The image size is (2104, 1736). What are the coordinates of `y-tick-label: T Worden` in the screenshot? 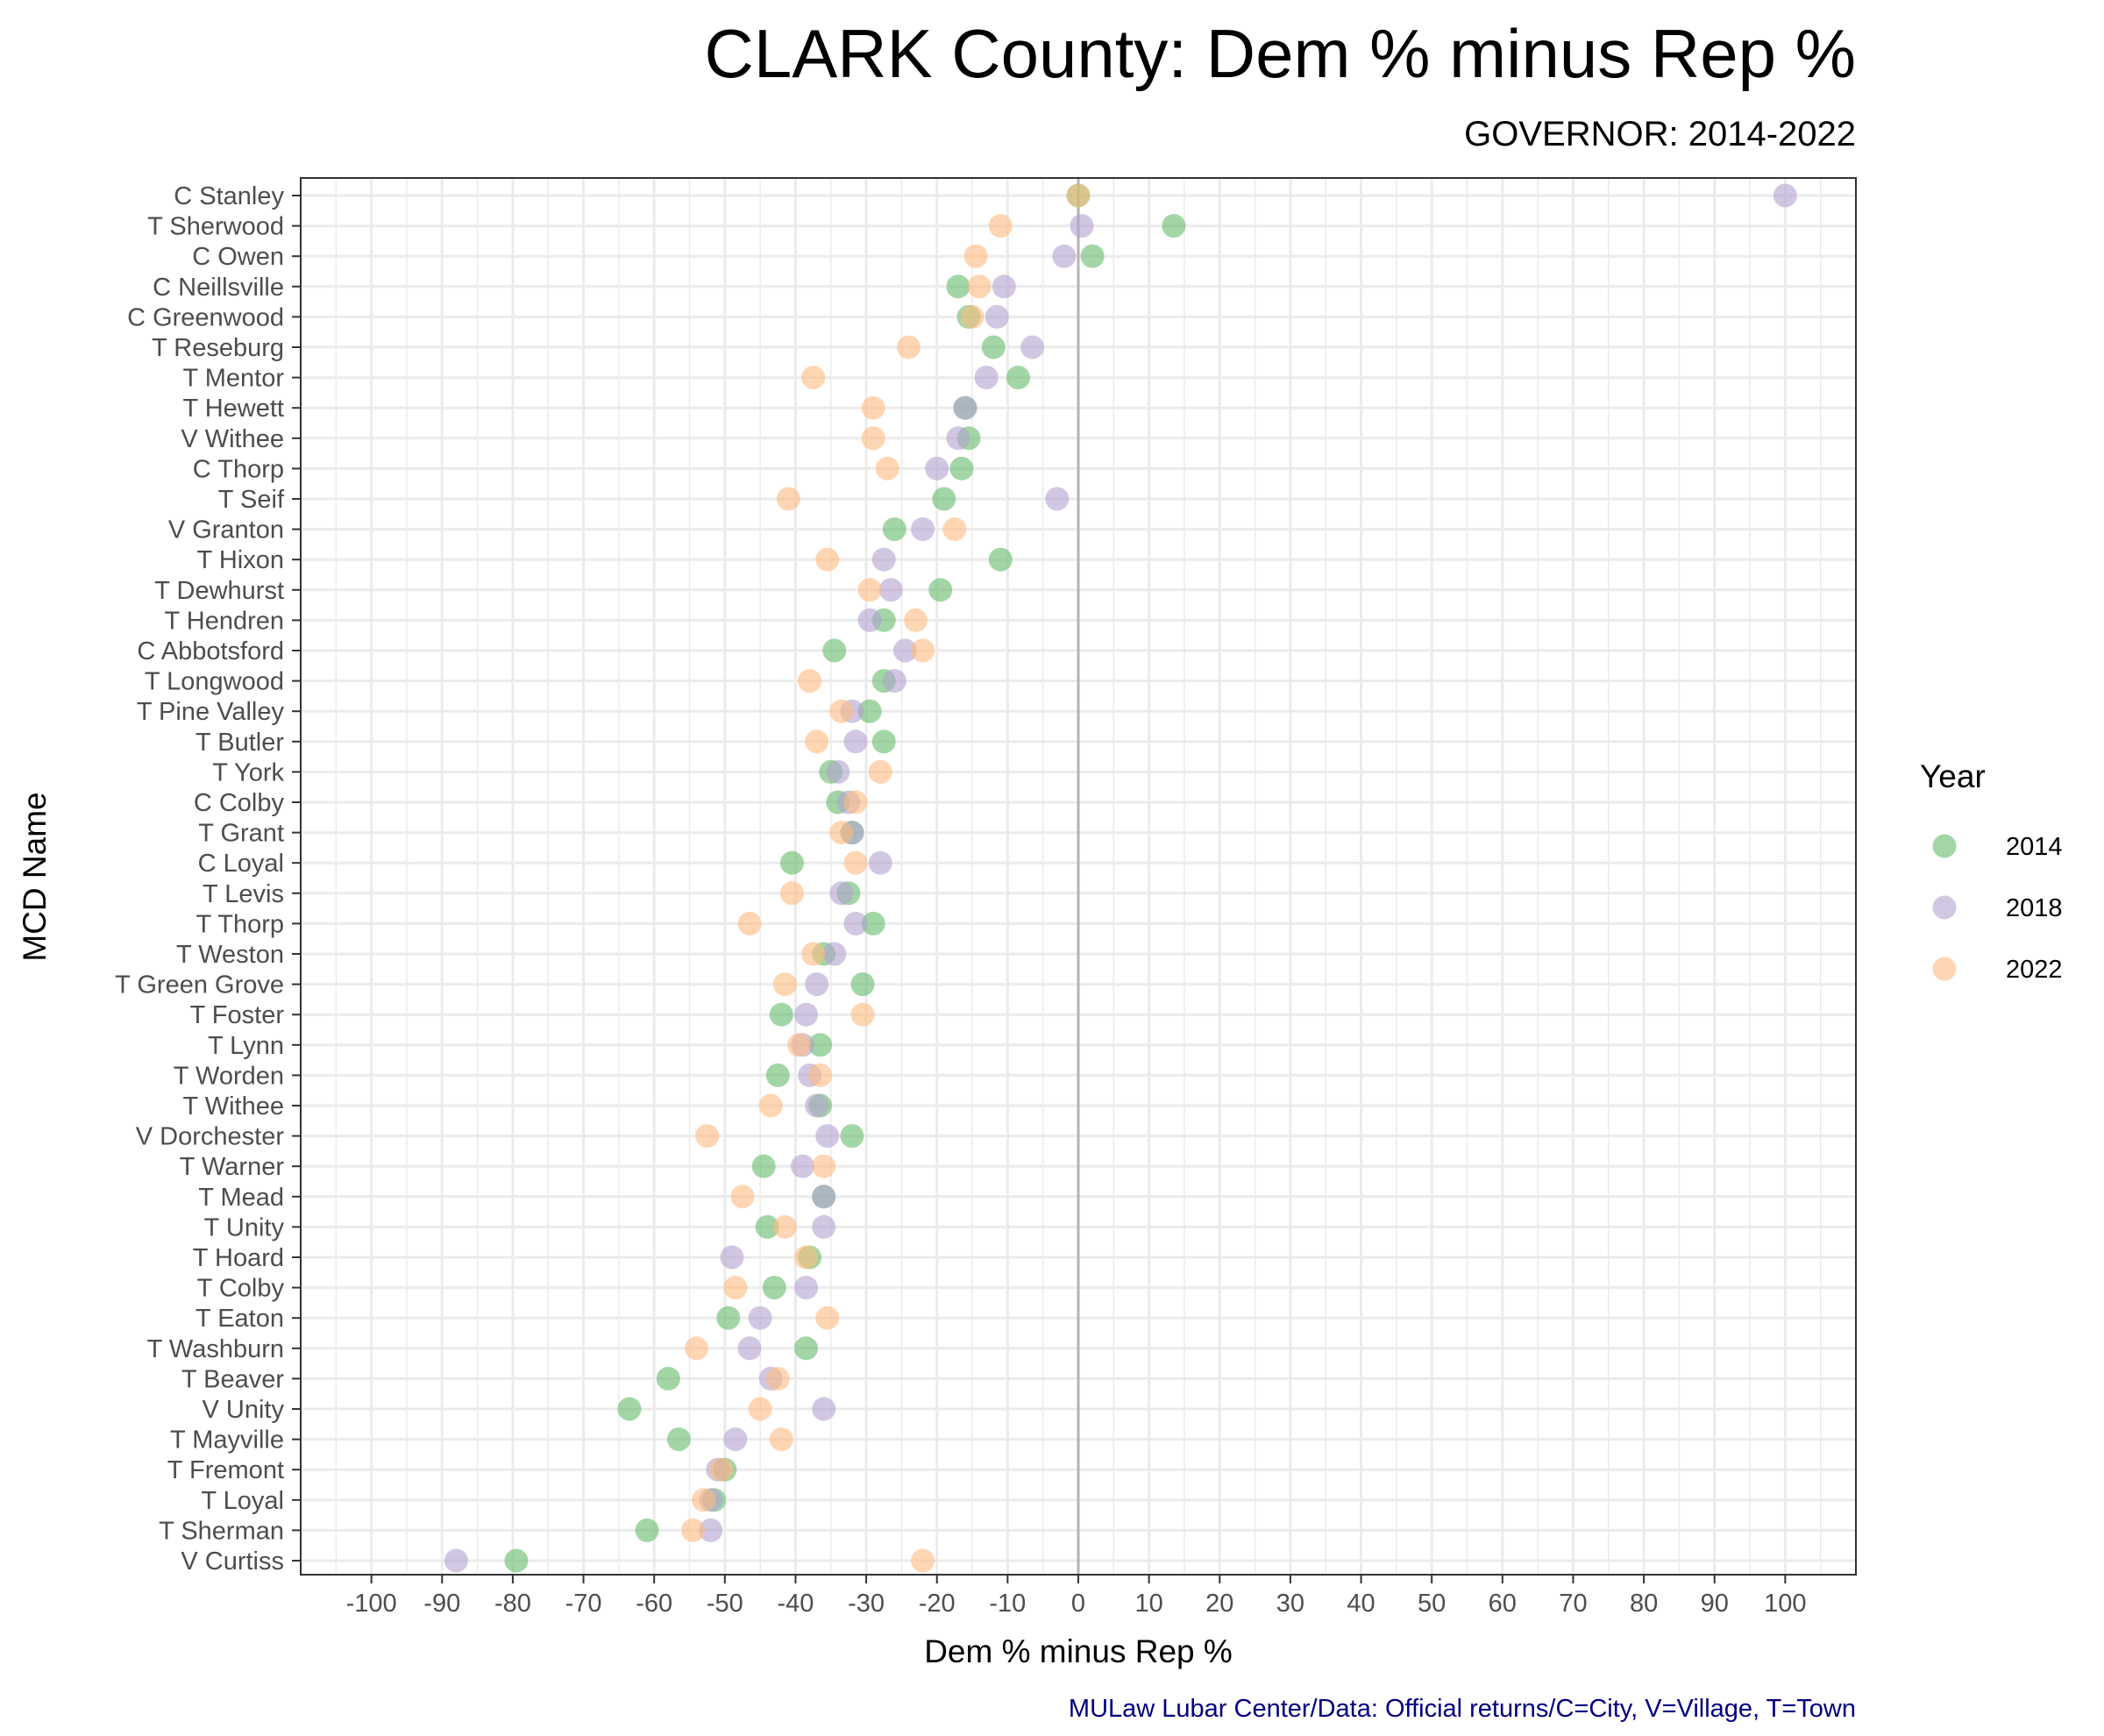 It's located at (229, 1076).